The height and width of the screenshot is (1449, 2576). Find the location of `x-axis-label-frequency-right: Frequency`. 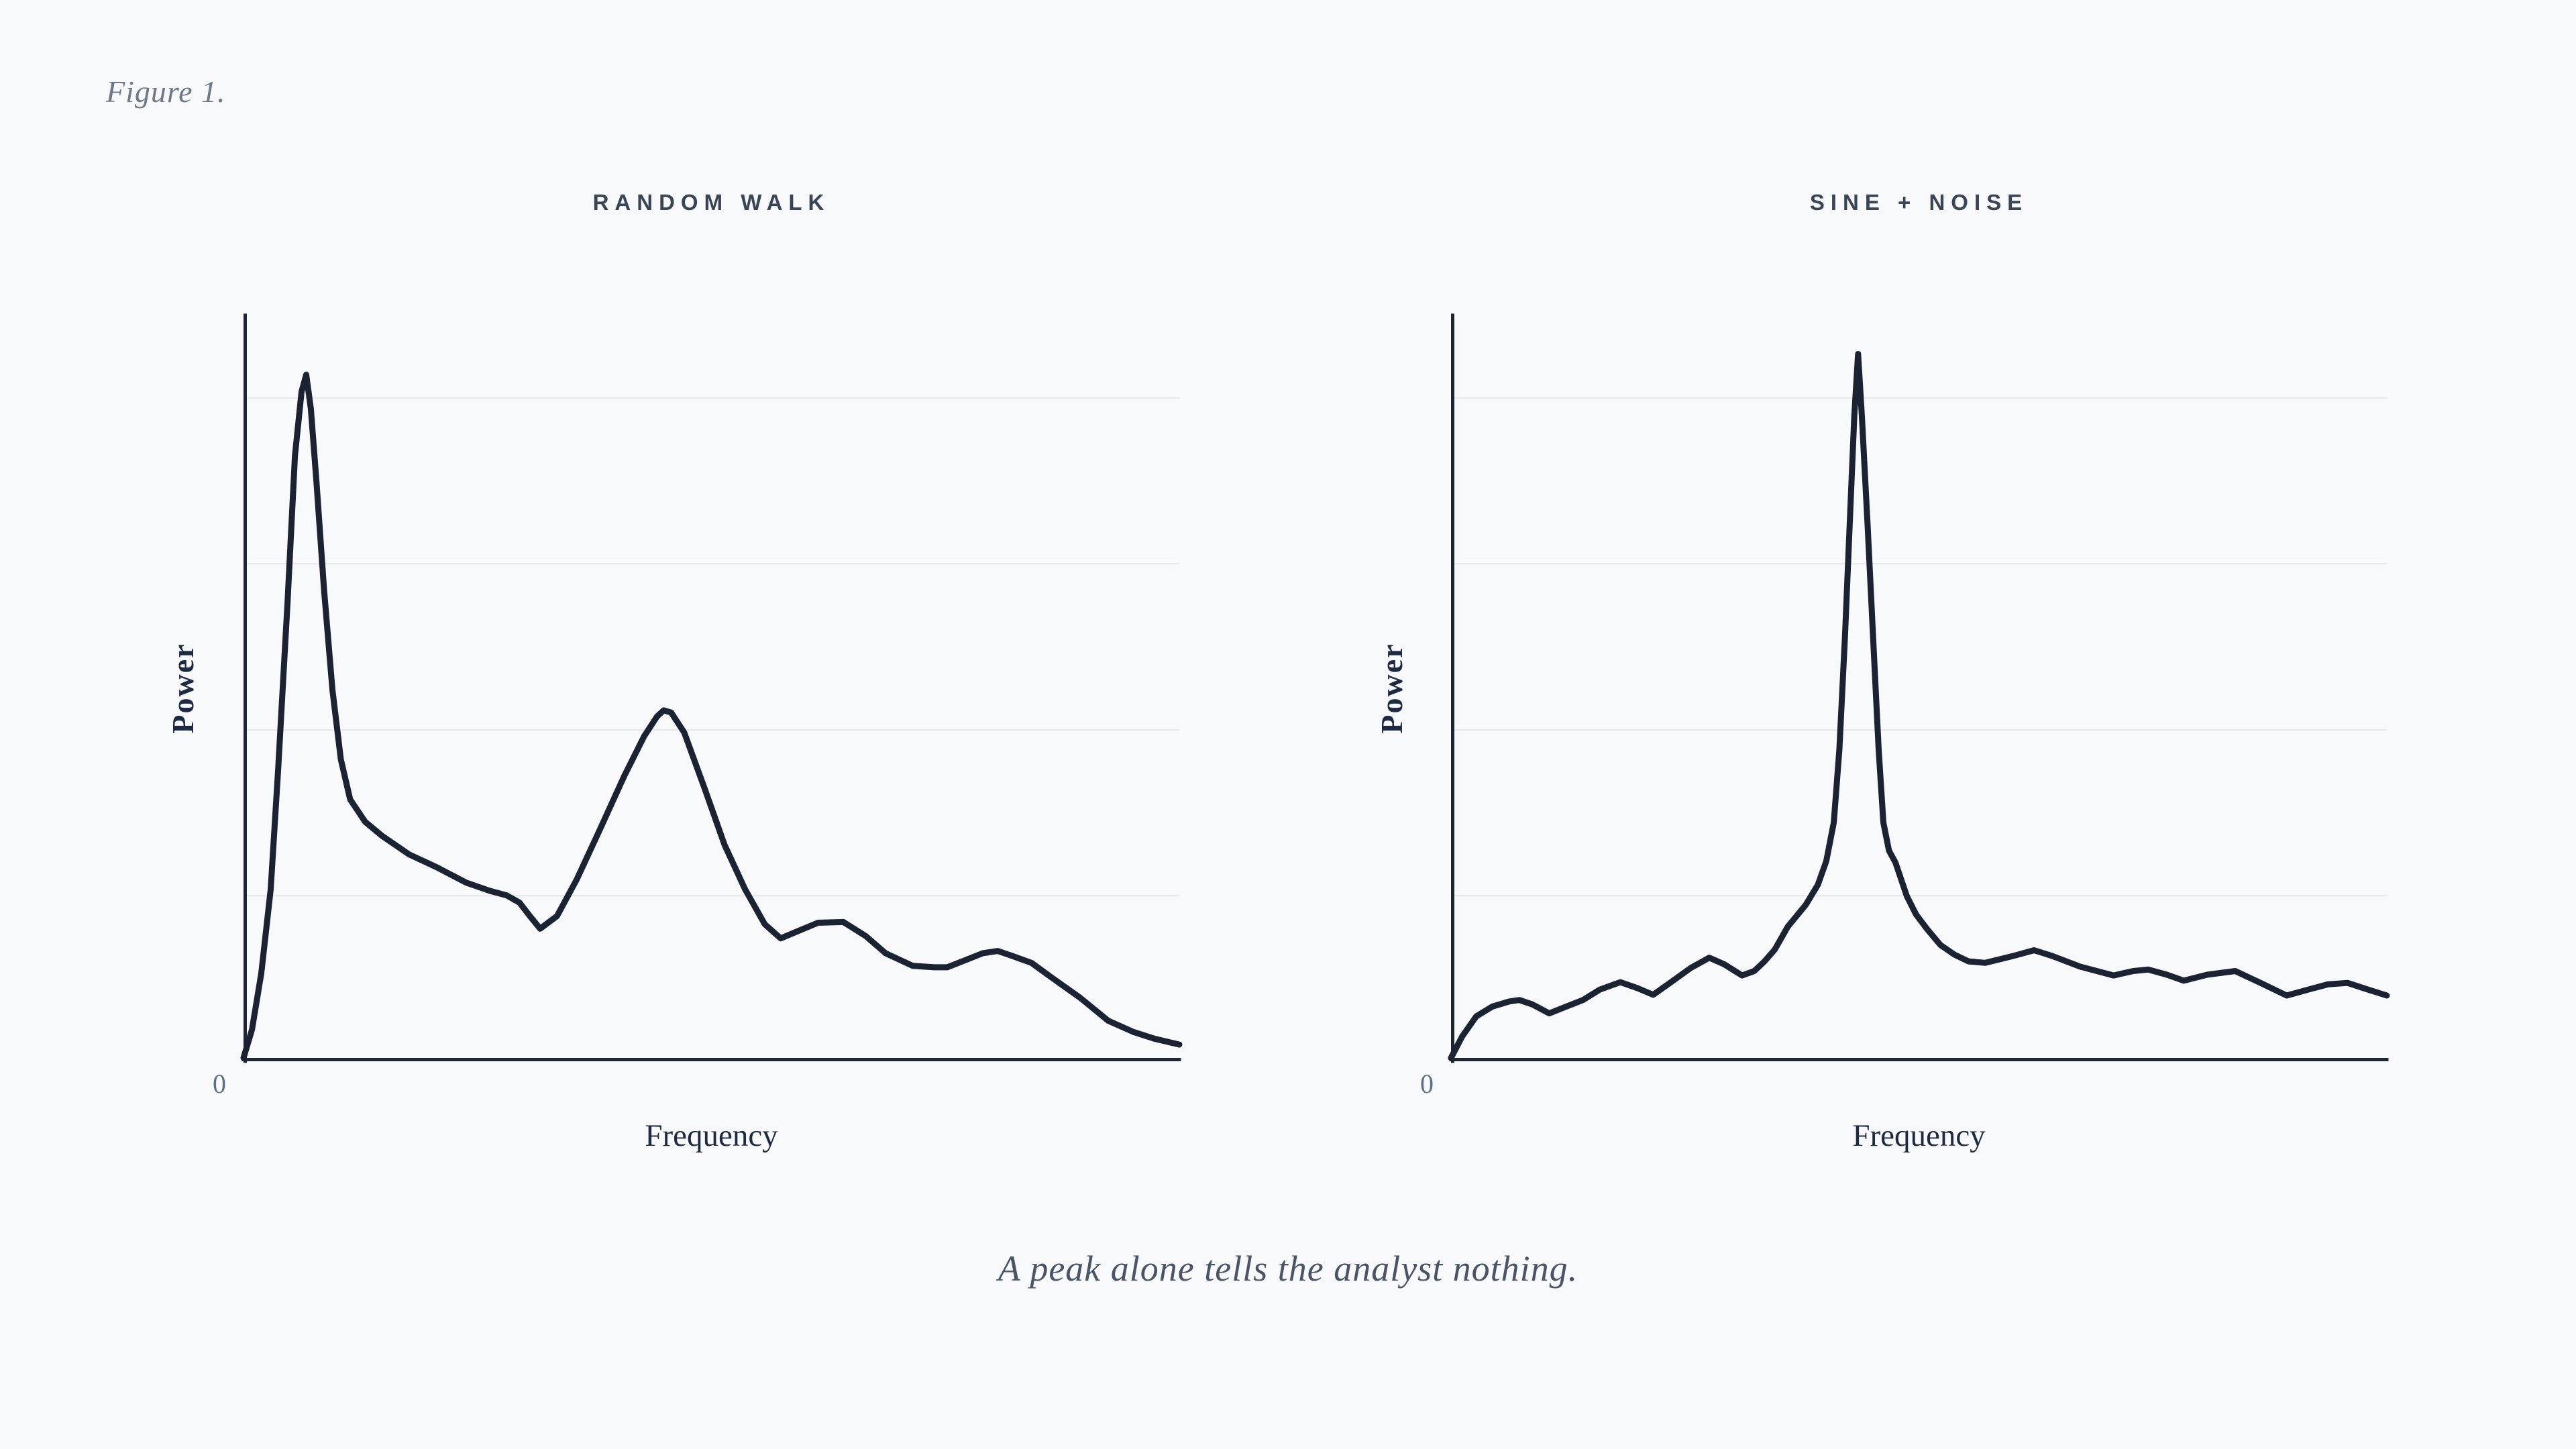

x-axis-label-frequency-right: Frequency is located at coordinates (1919, 1135).